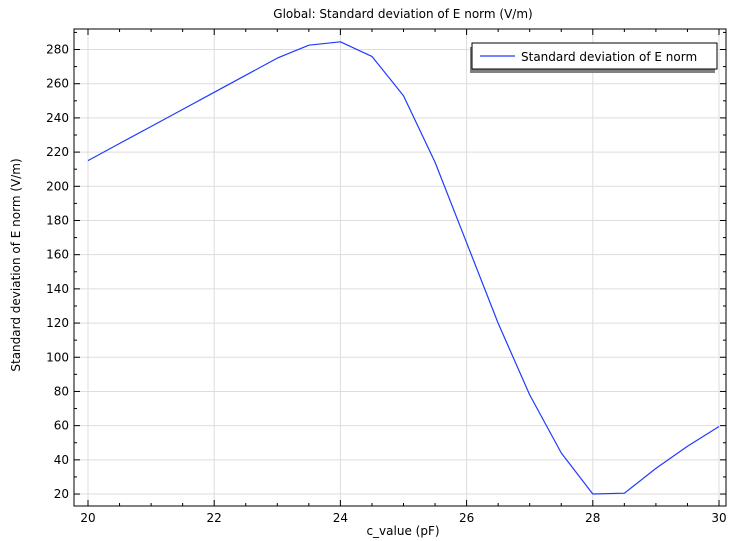  What do you see at coordinates (57, 357) in the screenshot?
I see `y-tick-label: 100` at bounding box center [57, 357].